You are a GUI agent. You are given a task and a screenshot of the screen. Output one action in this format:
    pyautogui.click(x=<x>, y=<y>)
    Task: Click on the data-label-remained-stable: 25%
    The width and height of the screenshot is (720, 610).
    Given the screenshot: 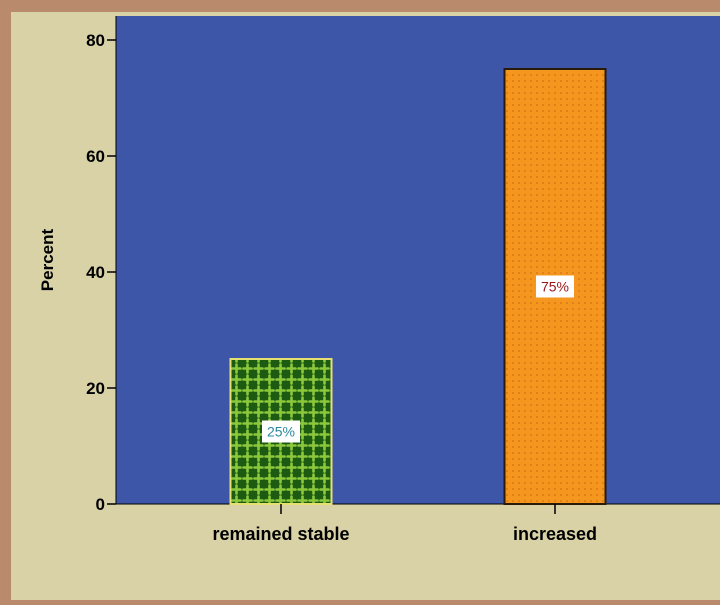 What is the action you would take?
    pyautogui.click(x=281, y=432)
    